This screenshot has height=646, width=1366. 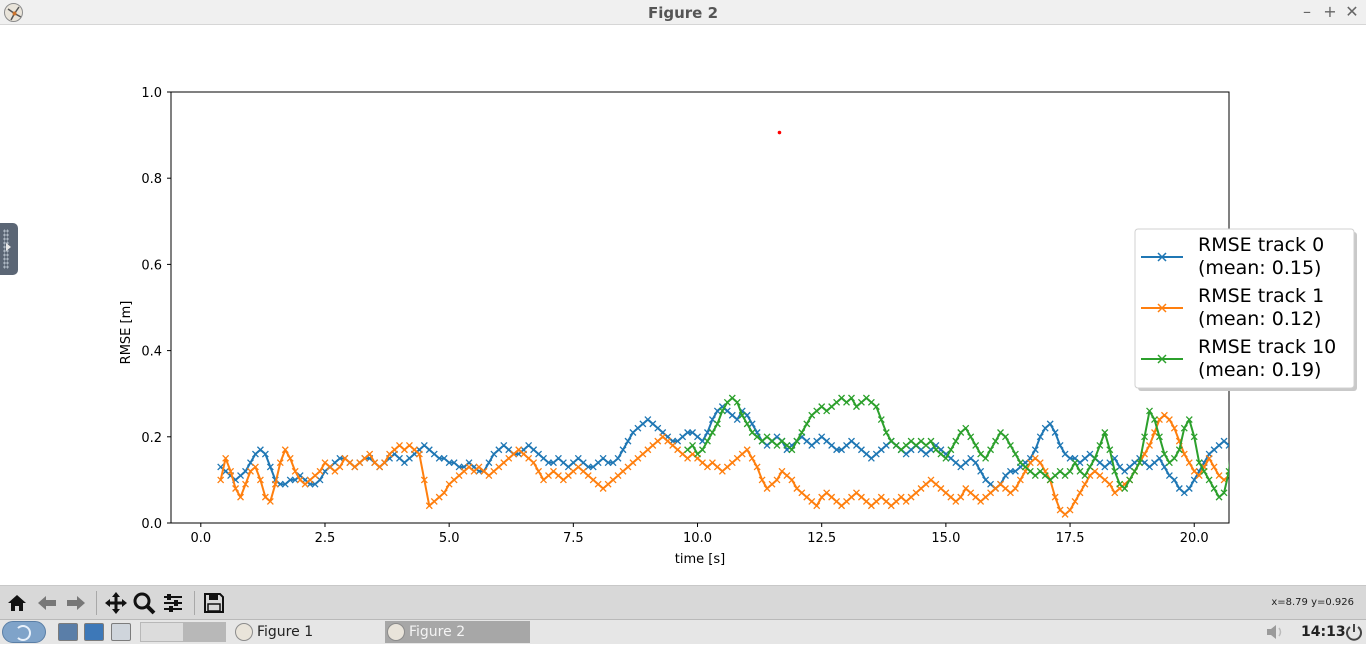 What do you see at coordinates (1162, 359) in the screenshot?
I see `legend-swatch-marker` at bounding box center [1162, 359].